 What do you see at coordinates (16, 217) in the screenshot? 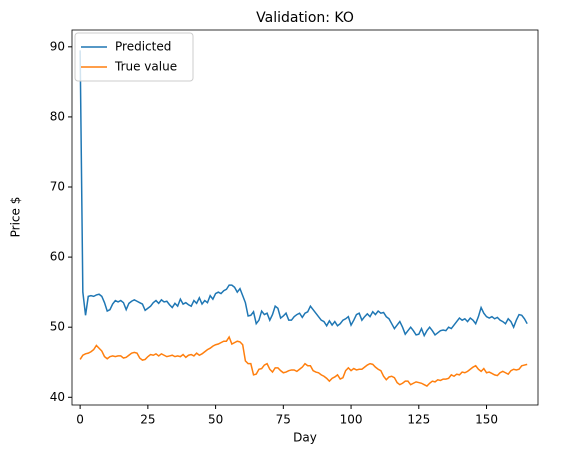
I see `y-axis-label: Price $` at bounding box center [16, 217].